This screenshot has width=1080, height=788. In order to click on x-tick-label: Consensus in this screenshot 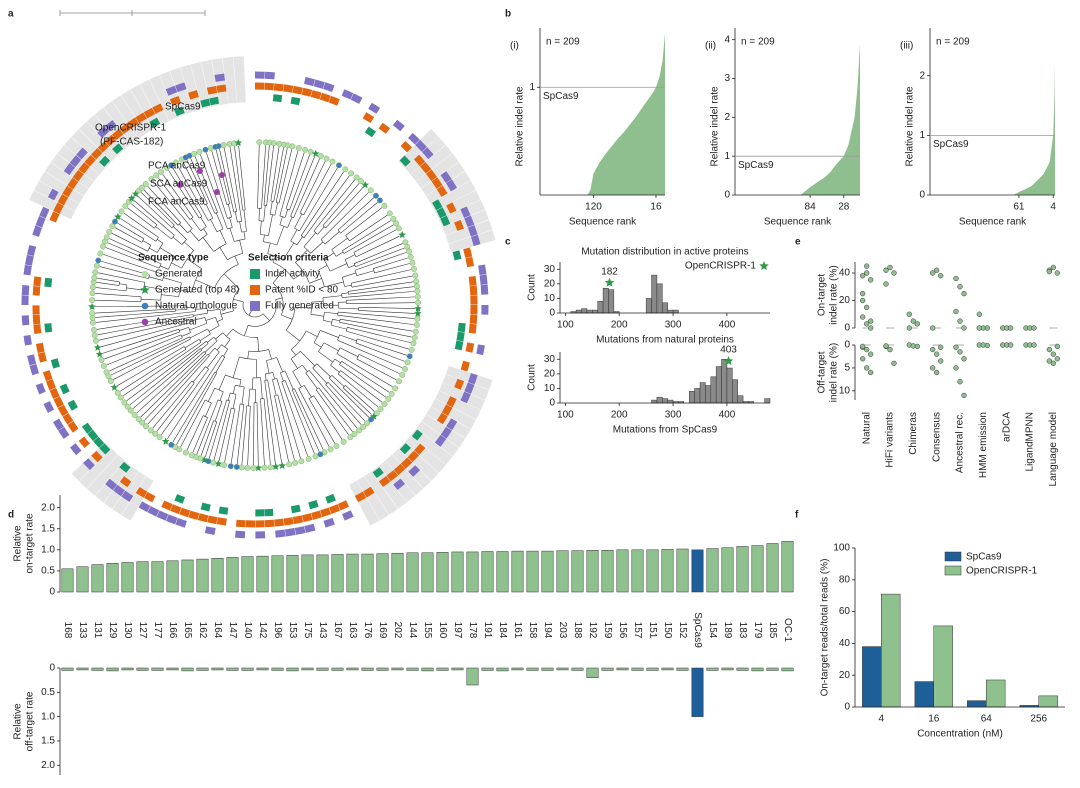, I will do `click(936, 437)`.